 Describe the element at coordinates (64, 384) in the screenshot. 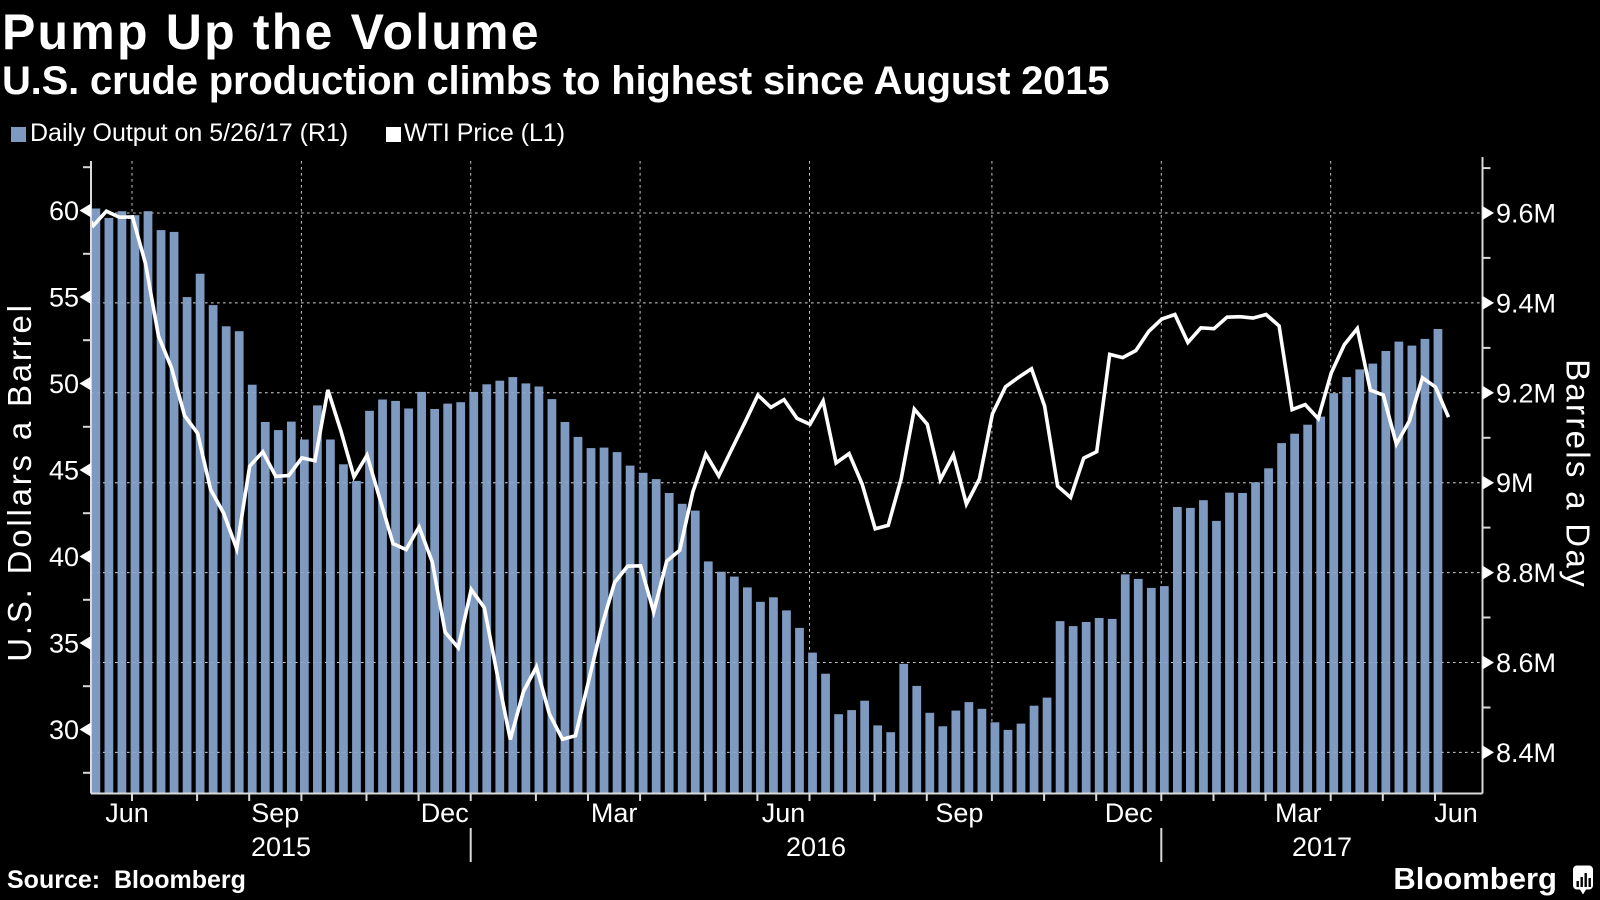

I see `svg-text: 50` at that location.